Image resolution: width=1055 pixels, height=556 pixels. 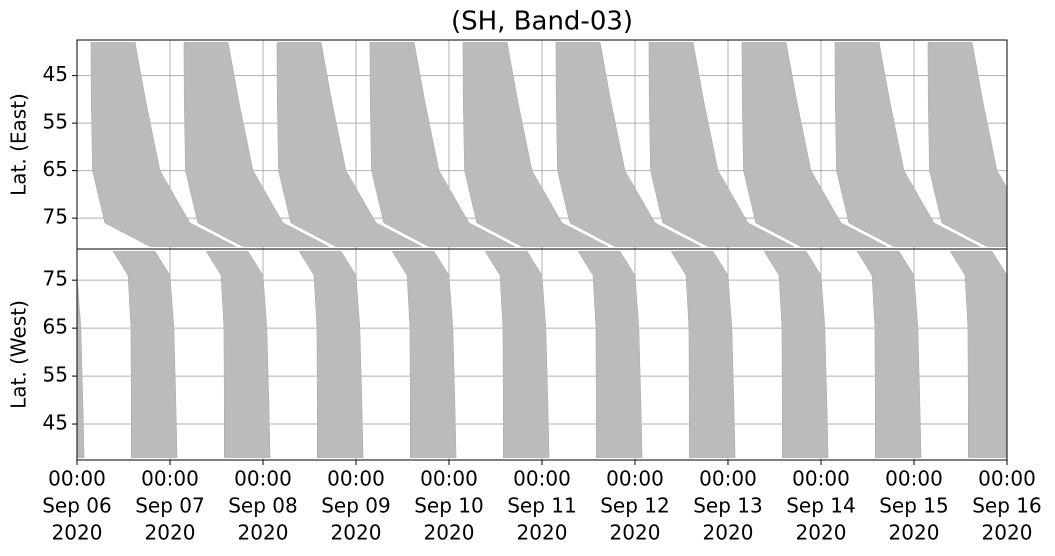 What do you see at coordinates (170, 506) in the screenshot?
I see `x-tick-label: Sep 07` at bounding box center [170, 506].